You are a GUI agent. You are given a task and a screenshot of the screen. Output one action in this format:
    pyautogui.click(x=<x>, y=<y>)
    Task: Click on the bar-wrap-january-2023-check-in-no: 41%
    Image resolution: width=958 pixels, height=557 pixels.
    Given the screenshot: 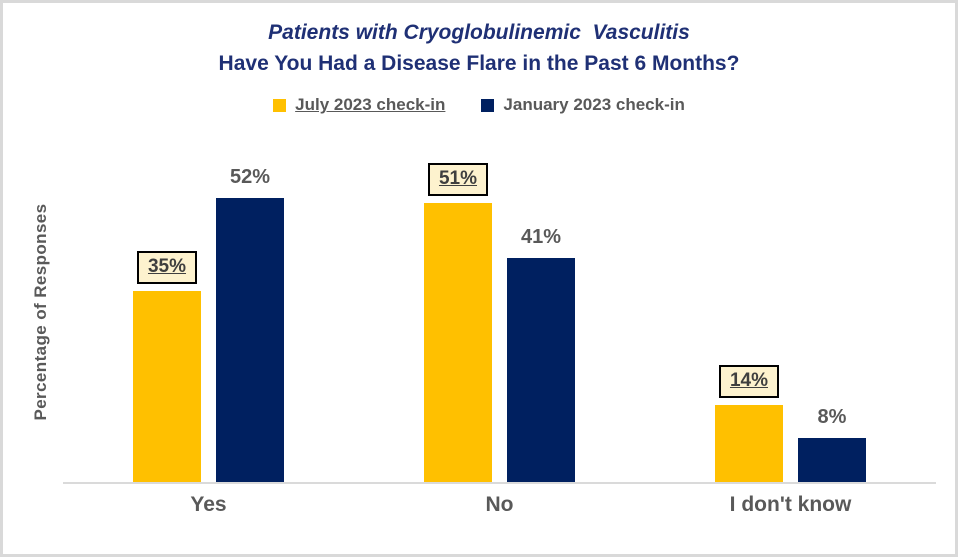 What is the action you would take?
    pyautogui.click(x=541, y=354)
    